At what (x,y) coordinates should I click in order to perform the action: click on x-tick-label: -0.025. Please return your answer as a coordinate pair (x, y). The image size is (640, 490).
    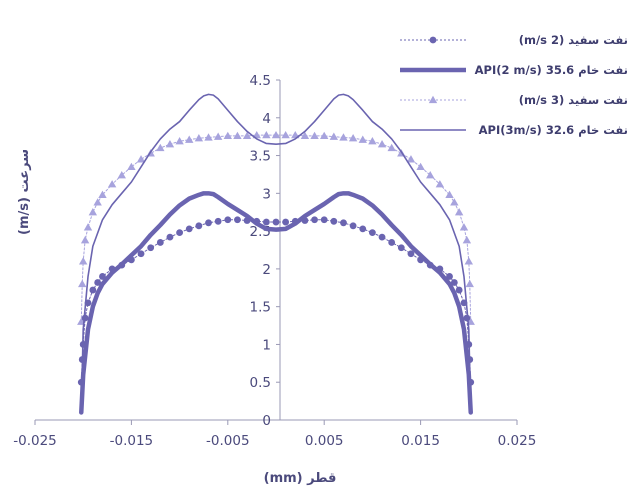
    Looking at the image, I should click on (35, 441).